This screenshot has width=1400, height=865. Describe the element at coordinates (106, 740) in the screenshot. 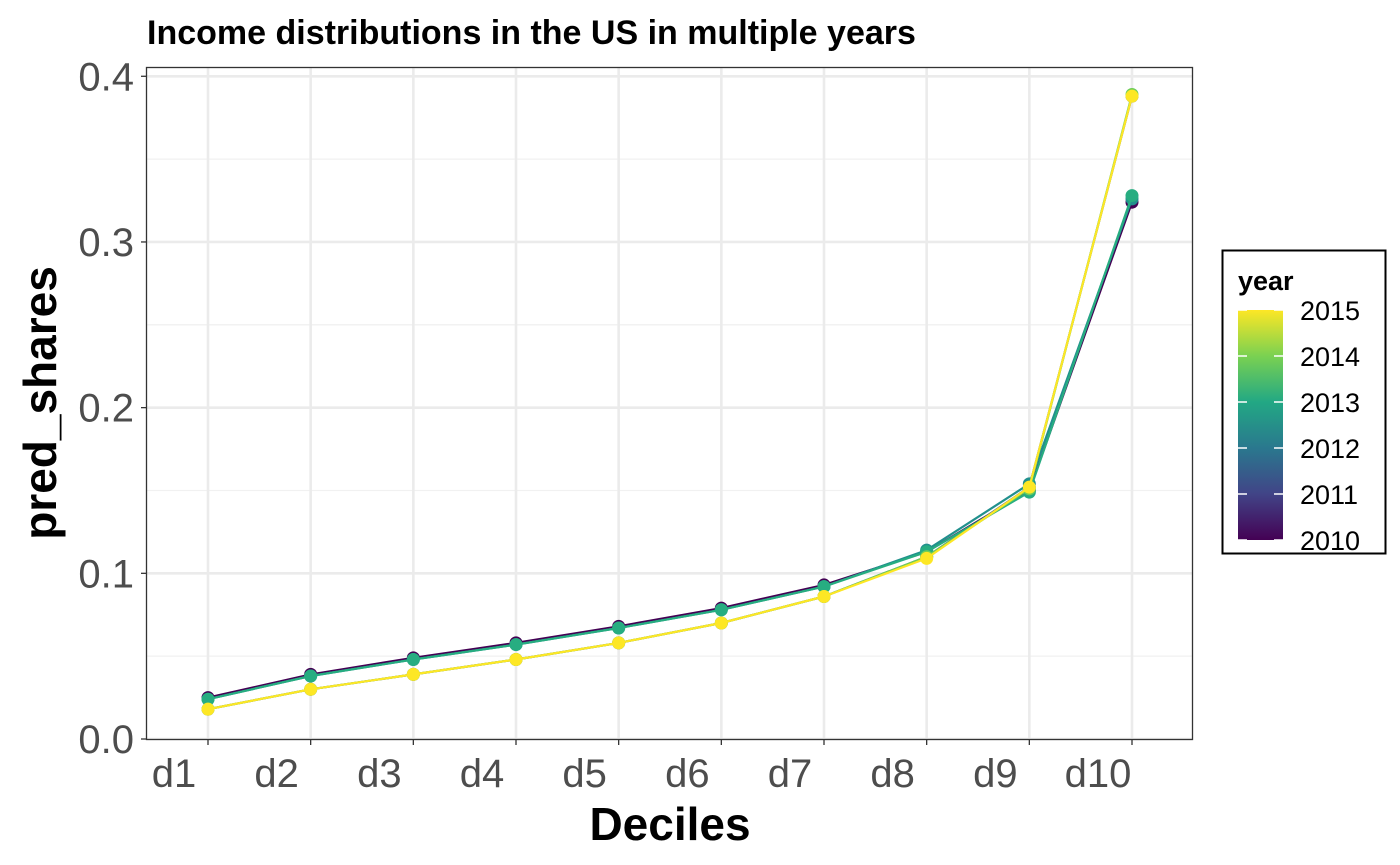

I see `y-tick-label: 0.0` at that location.